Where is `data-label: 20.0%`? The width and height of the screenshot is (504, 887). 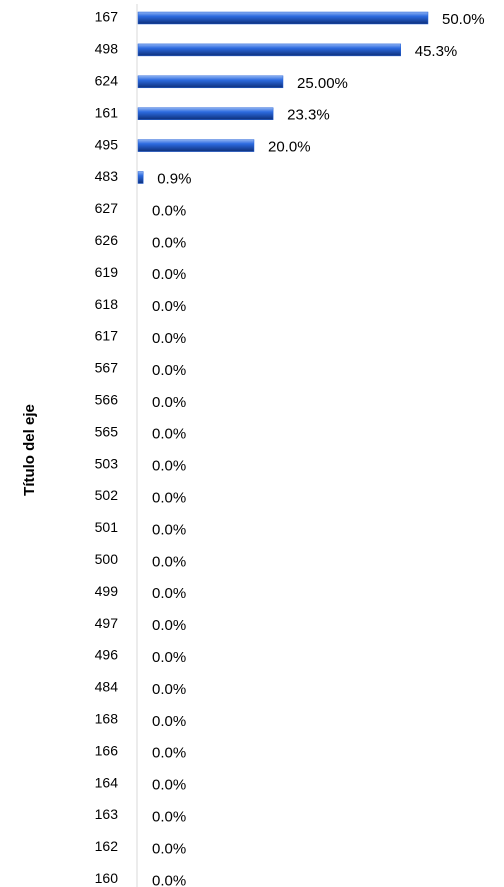
data-label: 20.0% is located at coordinates (289, 147).